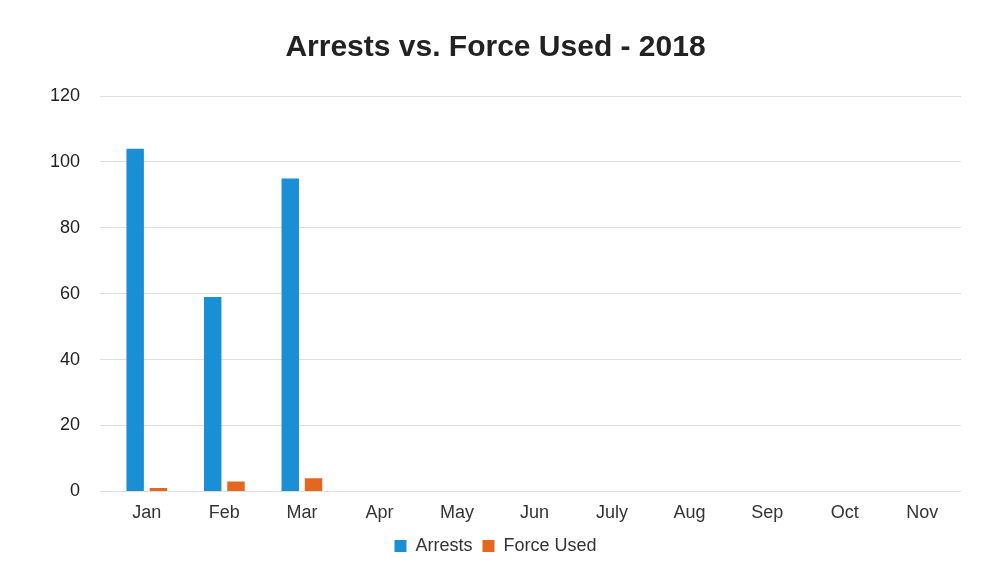 Image resolution: width=1001 pixels, height=575 pixels. What do you see at coordinates (767, 512) in the screenshot?
I see `x-tick-label: Sep` at bounding box center [767, 512].